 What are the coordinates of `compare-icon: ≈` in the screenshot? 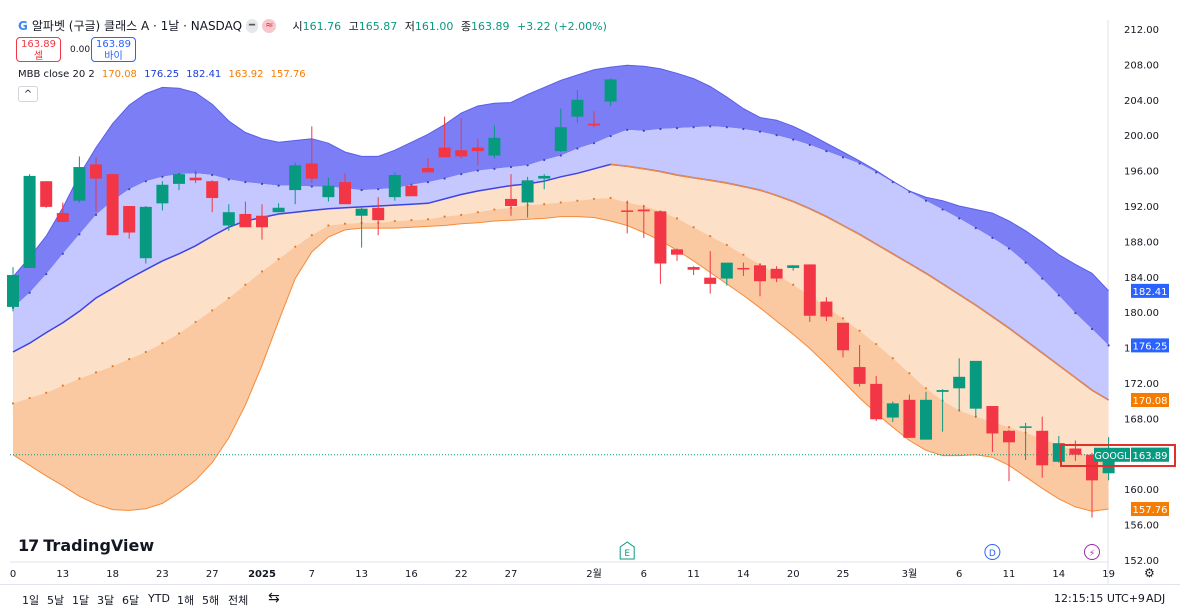 It's located at (269, 25).